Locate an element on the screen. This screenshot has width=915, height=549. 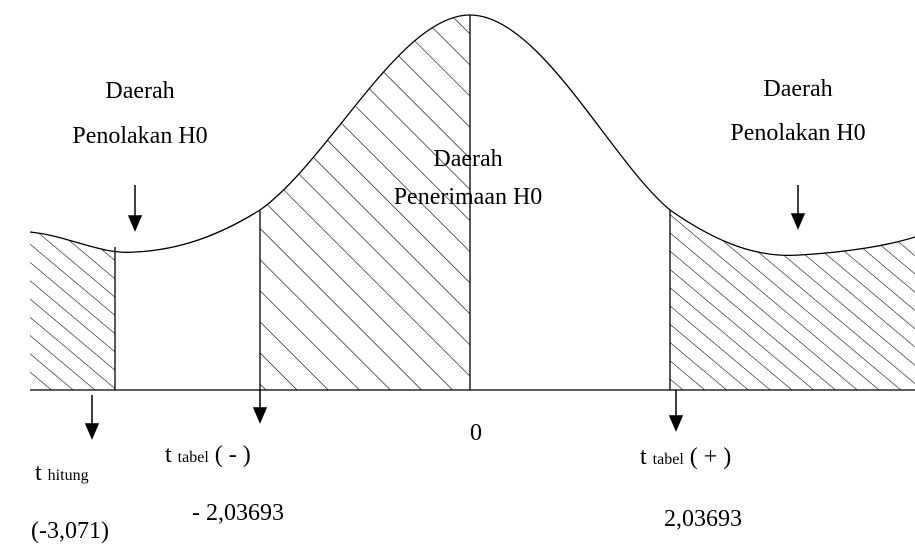
center-label-2: Penerimaan H0 is located at coordinates (468, 197).